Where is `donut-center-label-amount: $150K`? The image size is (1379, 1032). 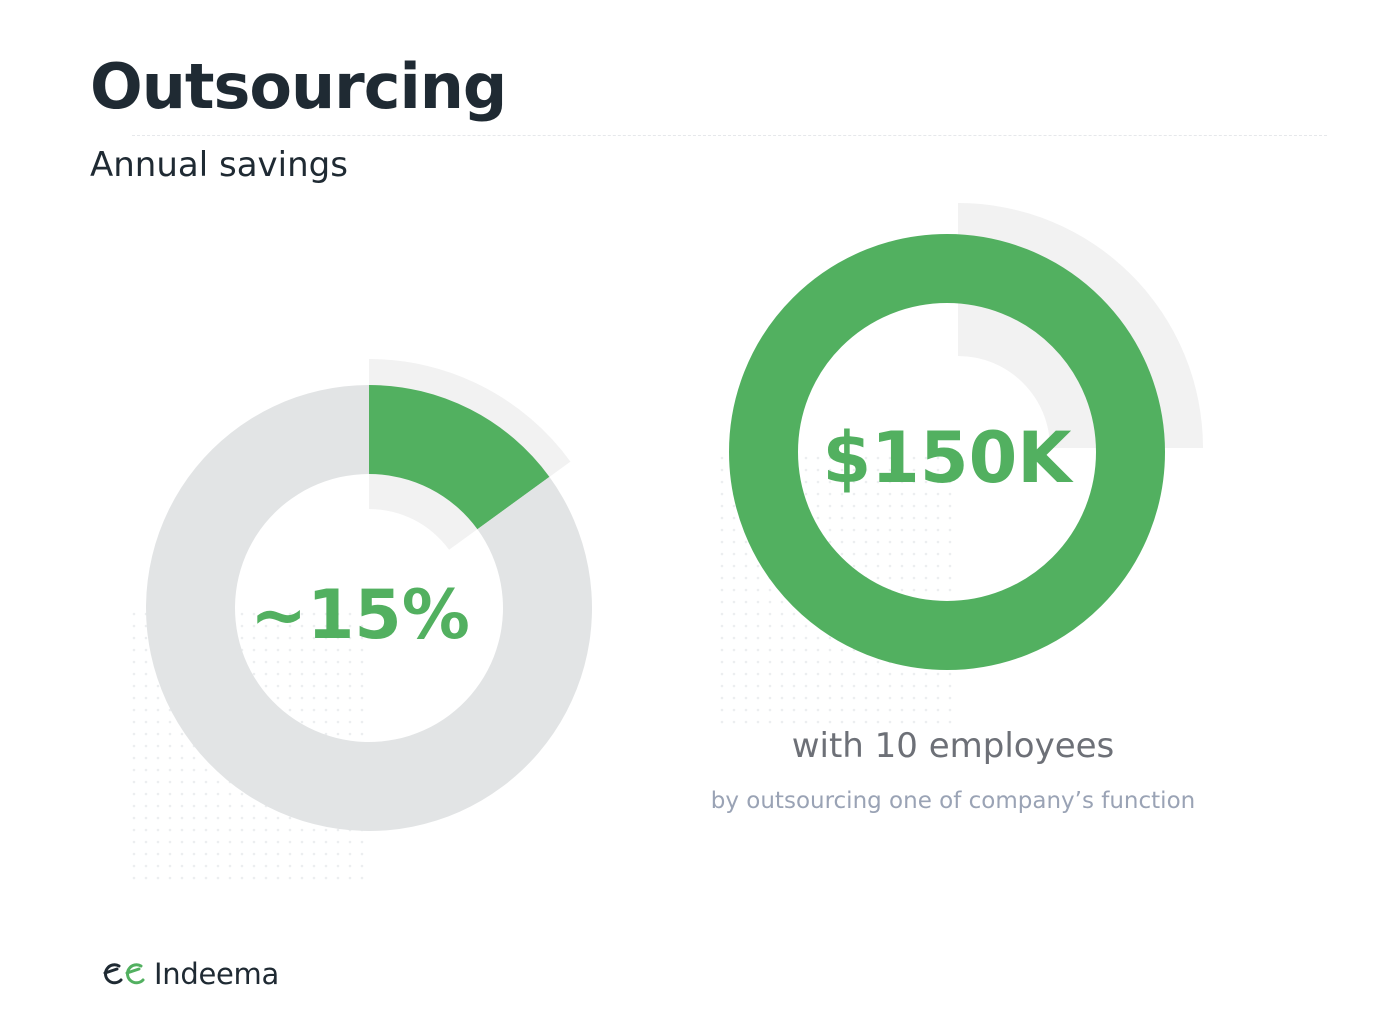 donut-center-label-amount: $150K is located at coordinates (948, 458).